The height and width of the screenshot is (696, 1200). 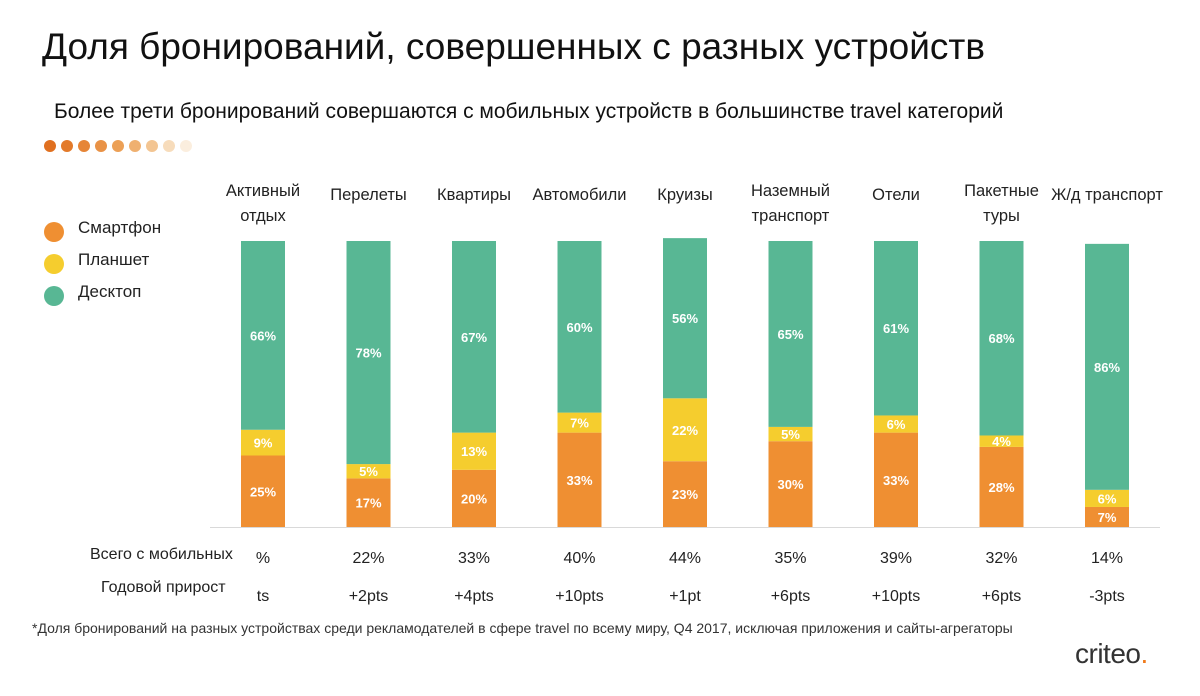 What do you see at coordinates (110, 291) in the screenshot?
I see `legend-label: Десктоп` at bounding box center [110, 291].